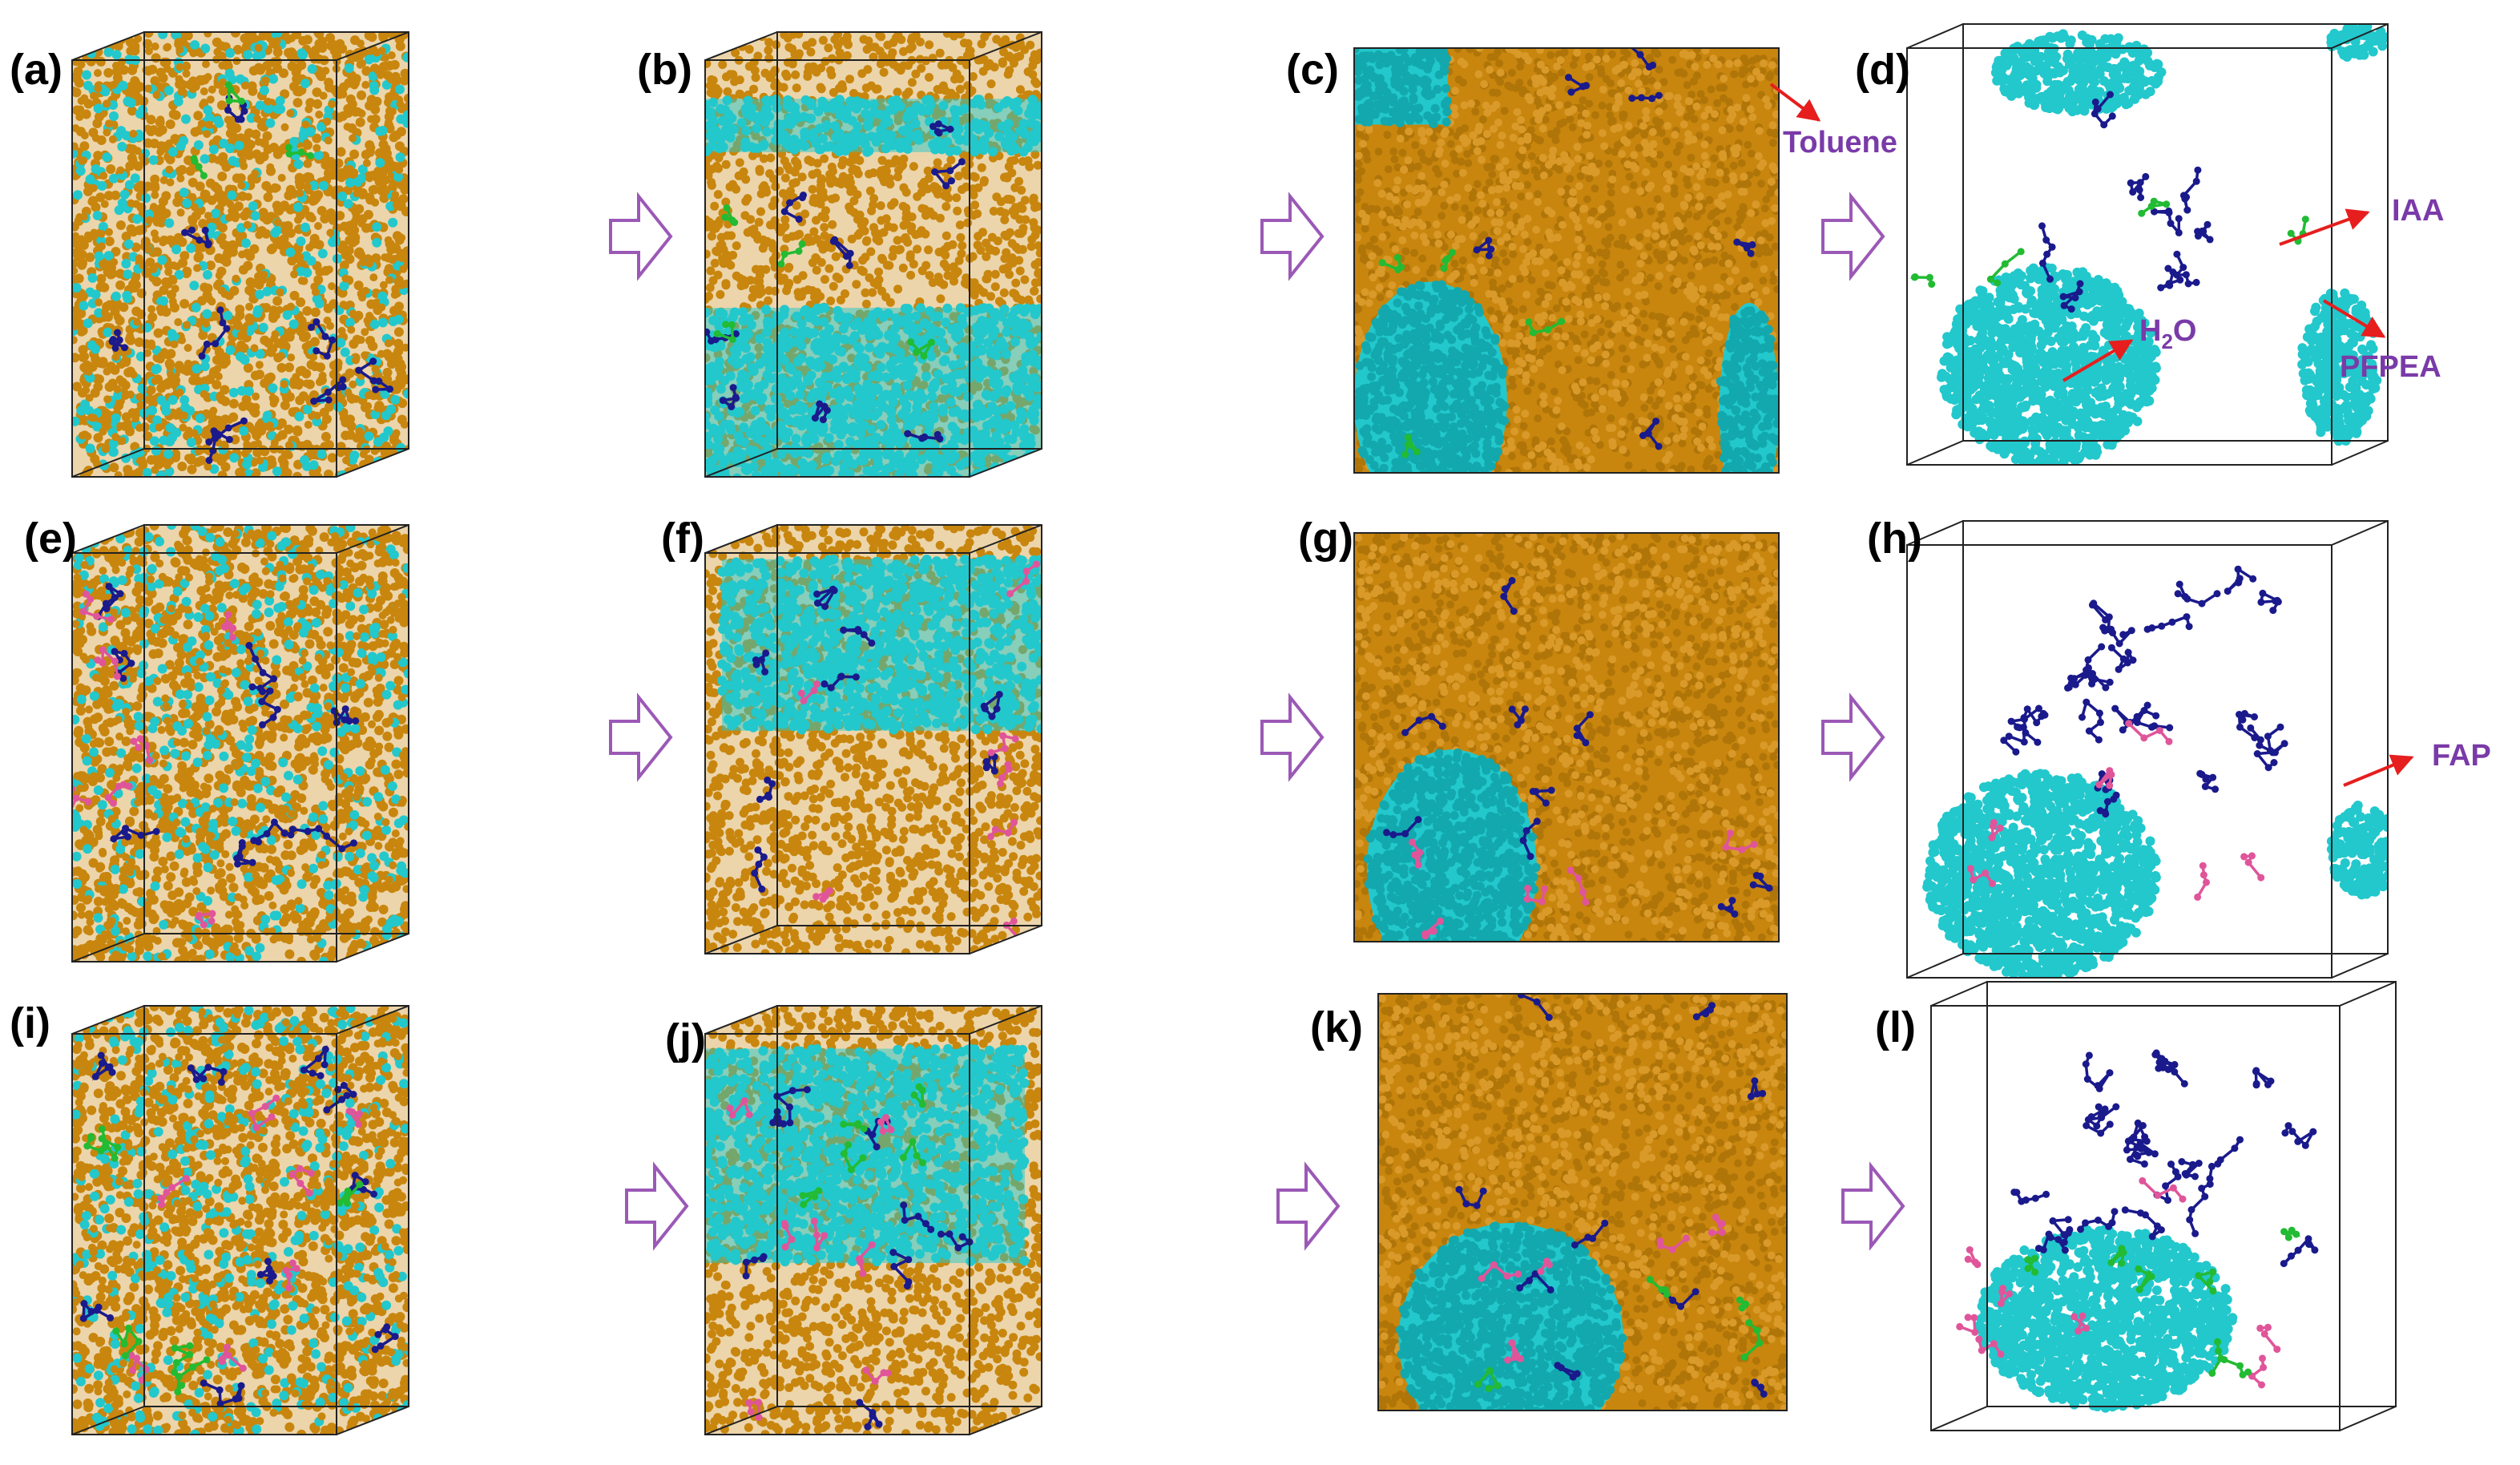  Describe the element at coordinates (873, 254) in the screenshot. I see `simulation-panel-b` at that location.